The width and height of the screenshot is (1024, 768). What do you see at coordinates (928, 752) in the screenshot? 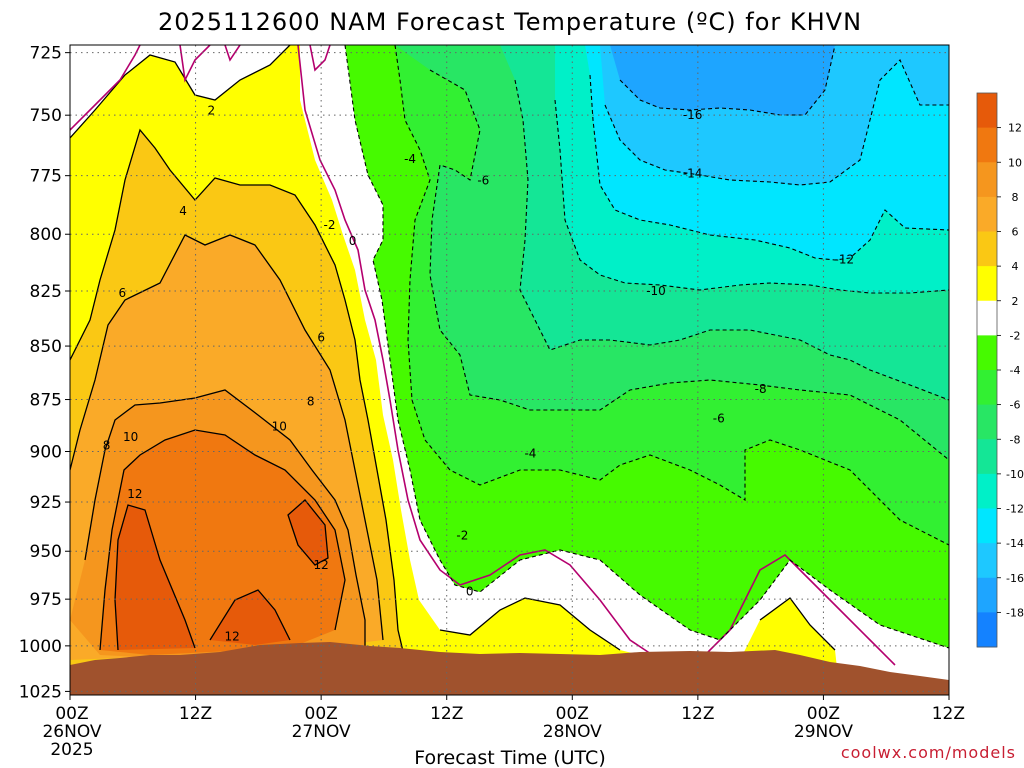
I see `credit-text: coolwx.com/models` at bounding box center [928, 752].